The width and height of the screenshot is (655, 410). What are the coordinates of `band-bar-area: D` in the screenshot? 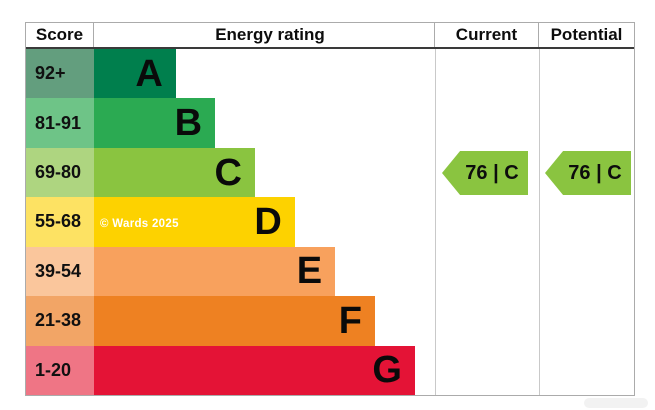 It's located at (264, 222).